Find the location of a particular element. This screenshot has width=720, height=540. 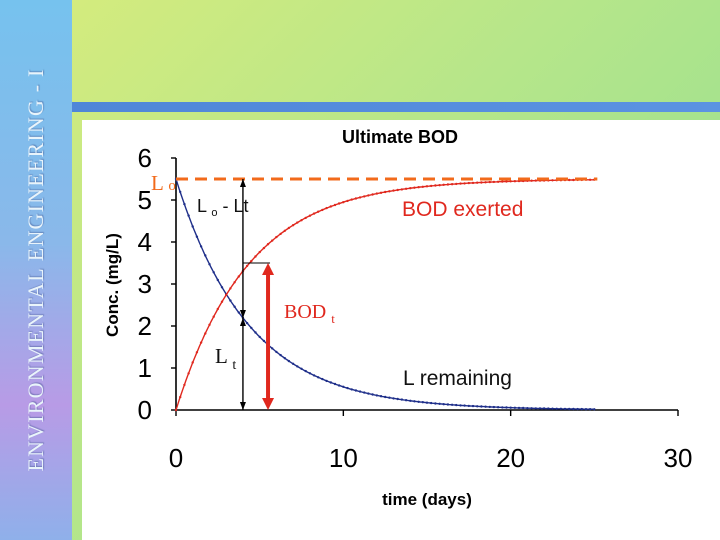

lt-label-main: L is located at coordinates (221, 356).